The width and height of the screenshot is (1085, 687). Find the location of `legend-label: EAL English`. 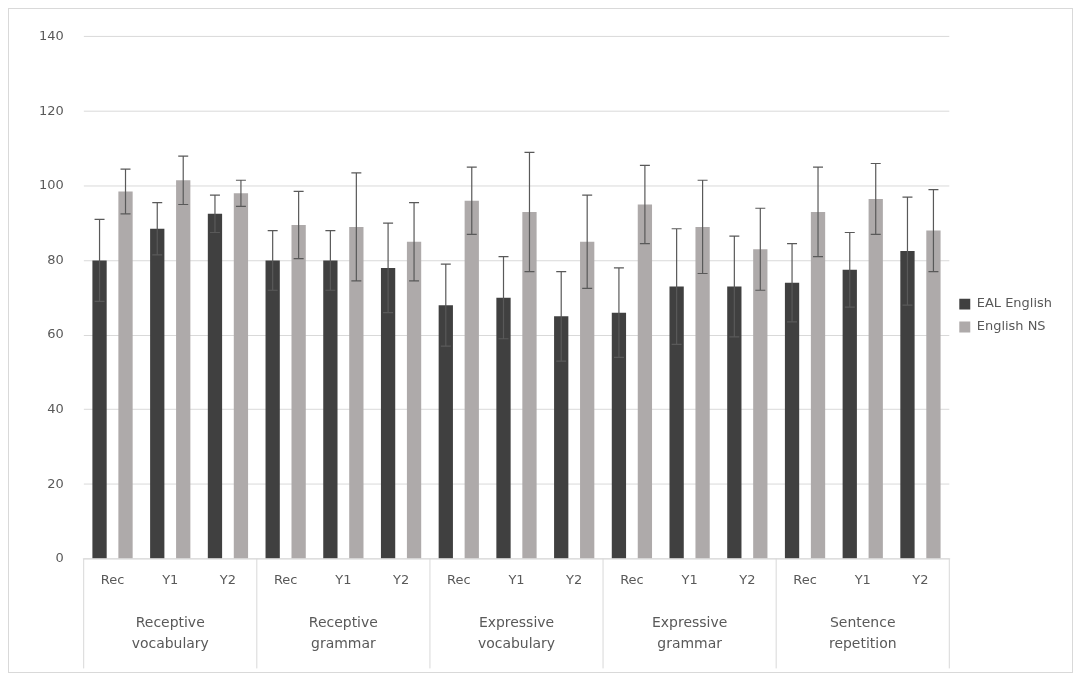

legend-label: EAL English is located at coordinates (1014, 303).